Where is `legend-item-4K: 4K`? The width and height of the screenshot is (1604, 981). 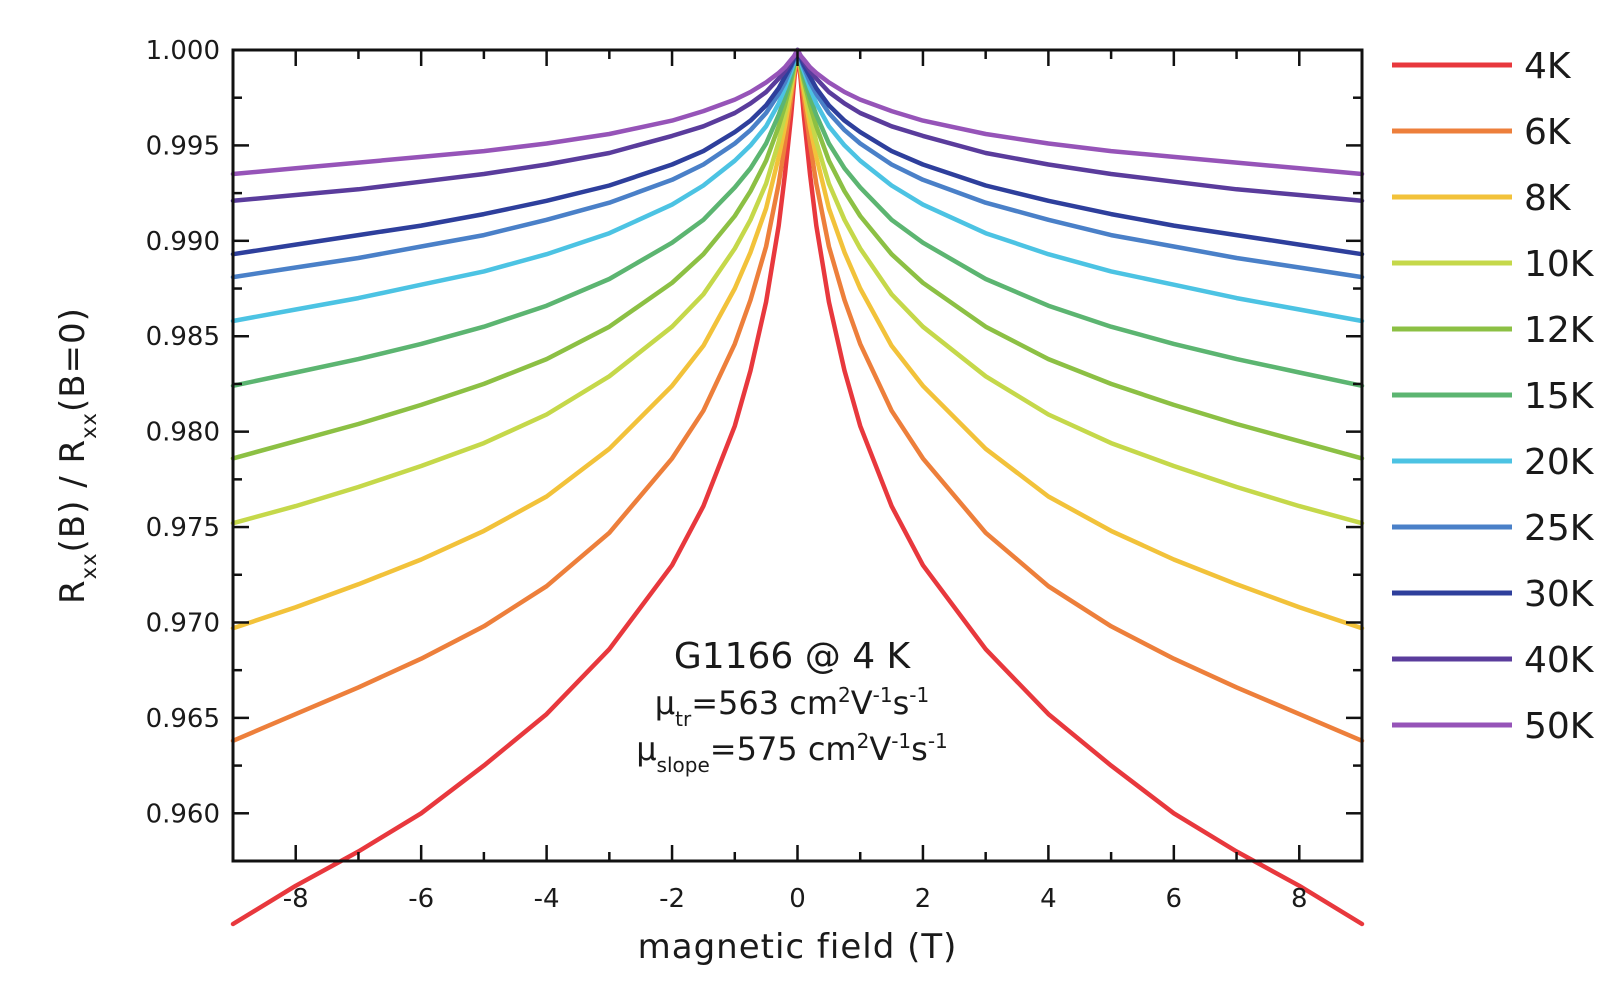
legend-item-4K: 4K is located at coordinates (1482, 66).